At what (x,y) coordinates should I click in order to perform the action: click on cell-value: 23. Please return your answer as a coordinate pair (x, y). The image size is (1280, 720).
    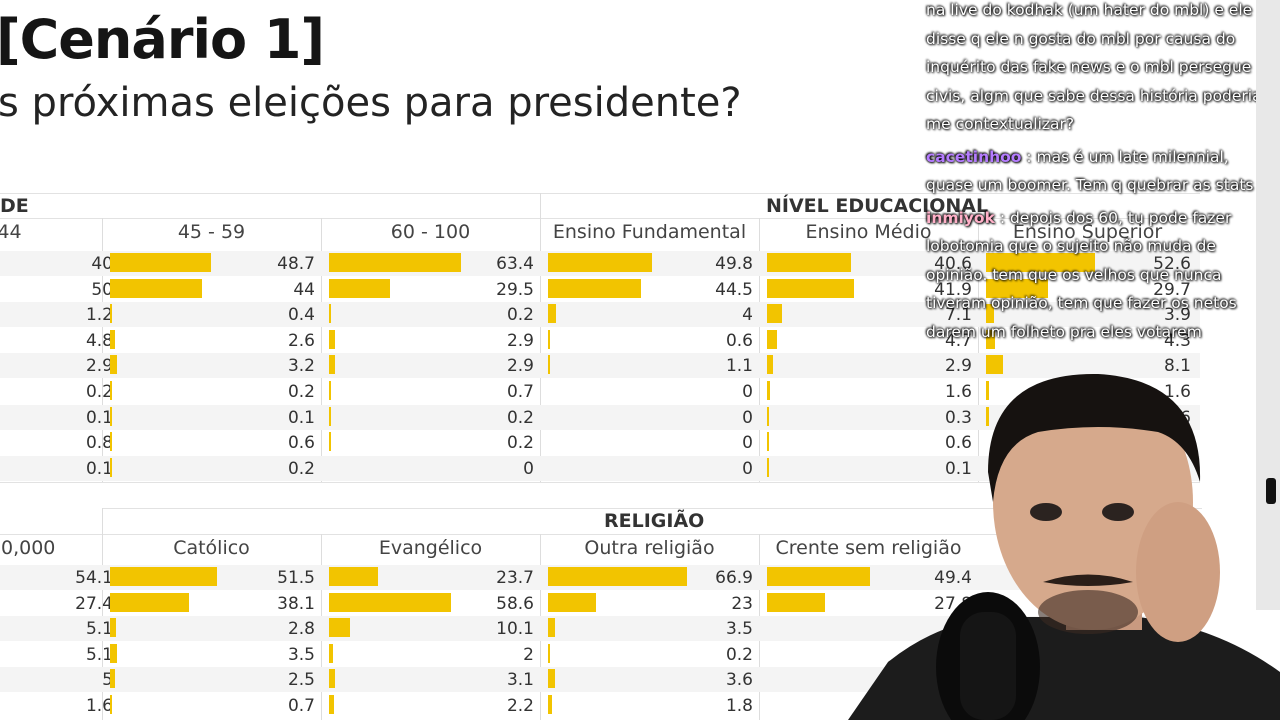
    Looking at the image, I should click on (742, 603).